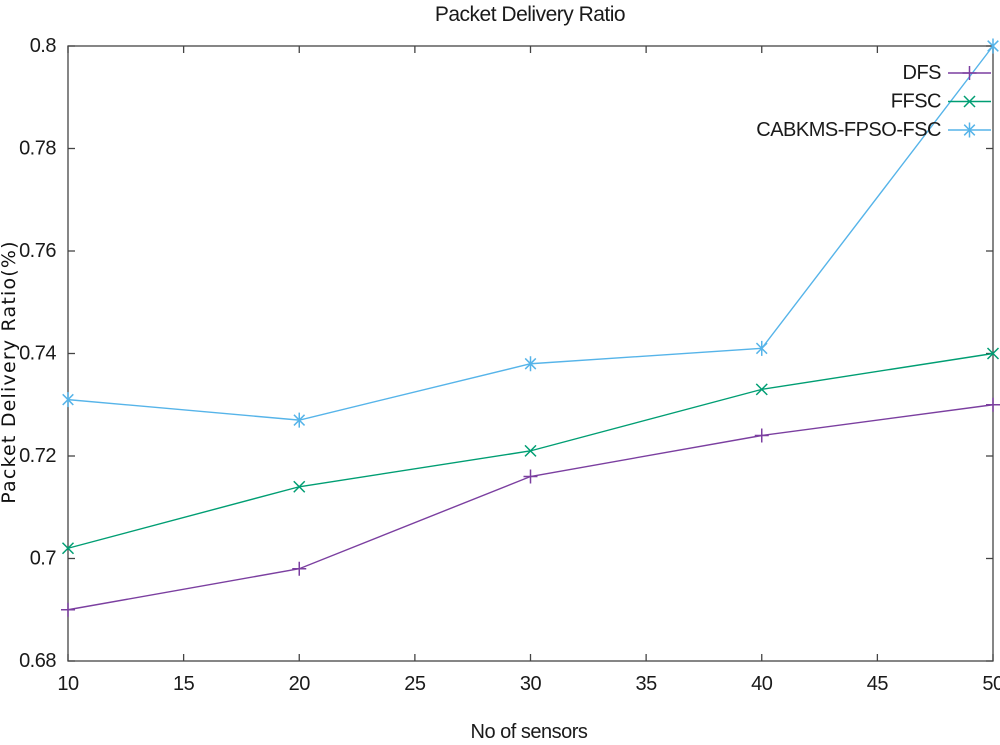  Describe the element at coordinates (43, 559) in the screenshot. I see `y-tick-label: 0.7` at that location.